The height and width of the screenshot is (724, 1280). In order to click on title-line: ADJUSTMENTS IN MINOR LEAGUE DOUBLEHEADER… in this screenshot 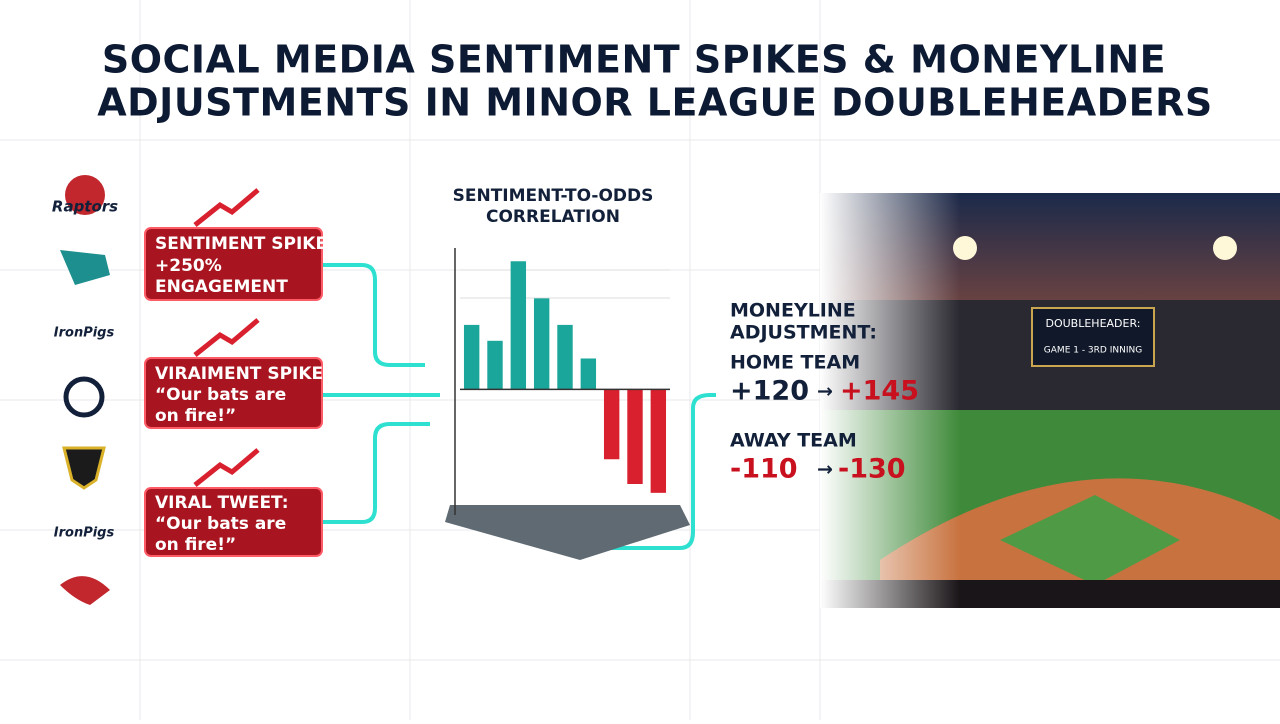, I will do `click(655, 103)`.